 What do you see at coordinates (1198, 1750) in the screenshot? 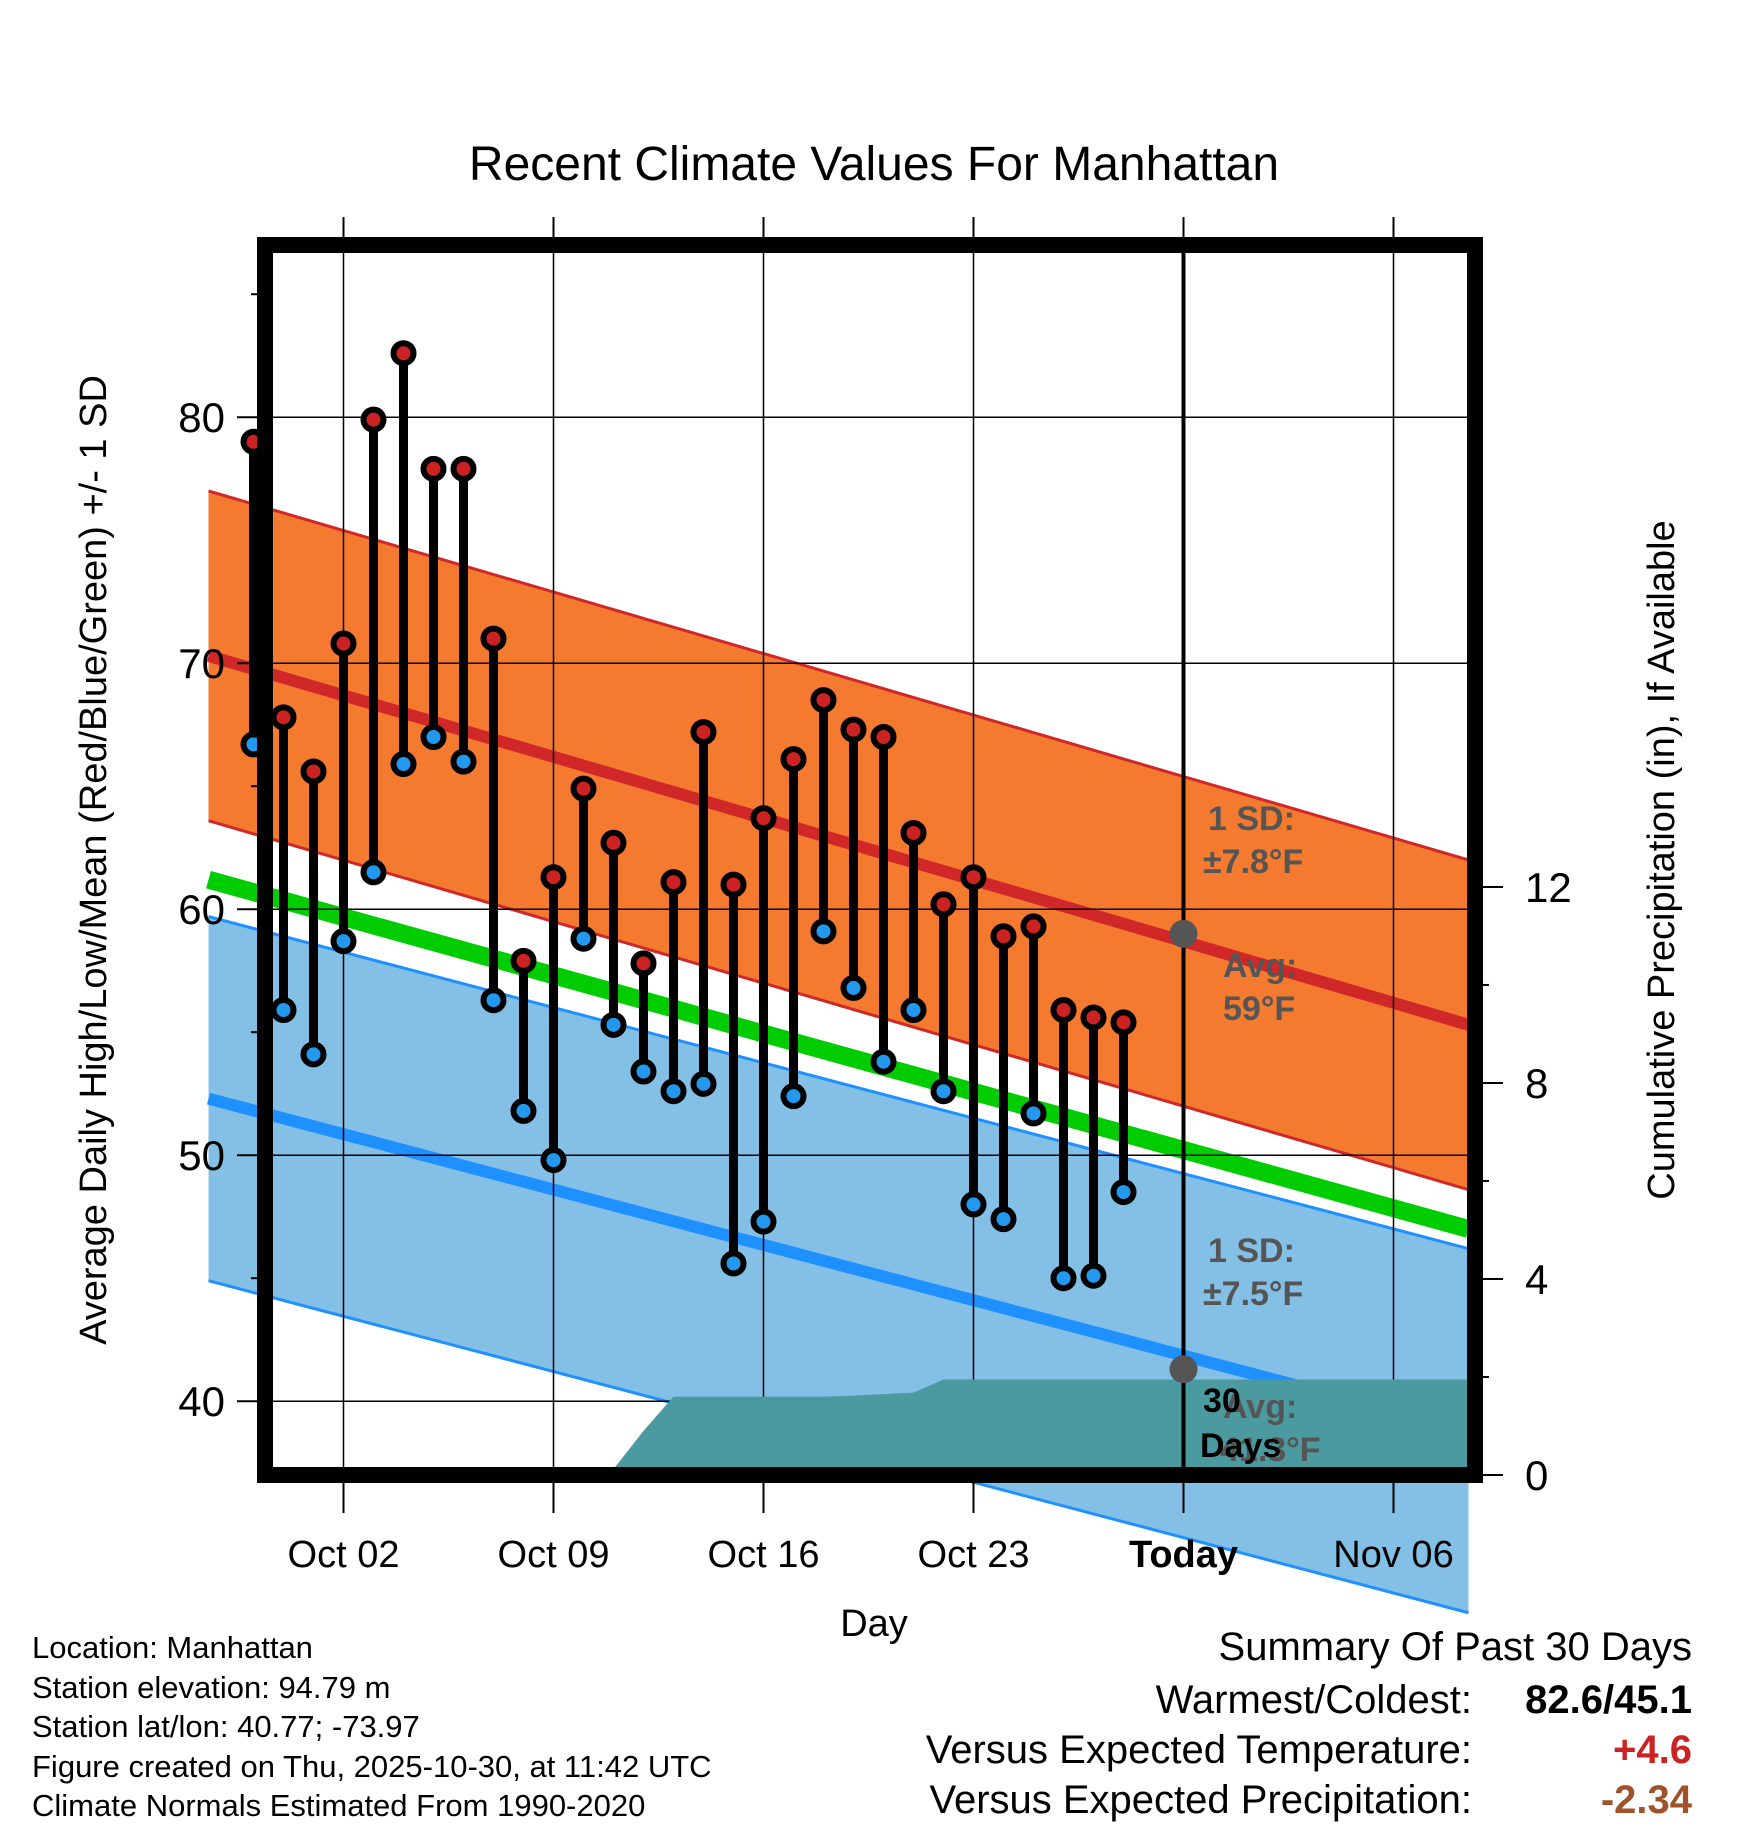
I see `summary-temp-label: Versus Expected Temperature:` at bounding box center [1198, 1750].